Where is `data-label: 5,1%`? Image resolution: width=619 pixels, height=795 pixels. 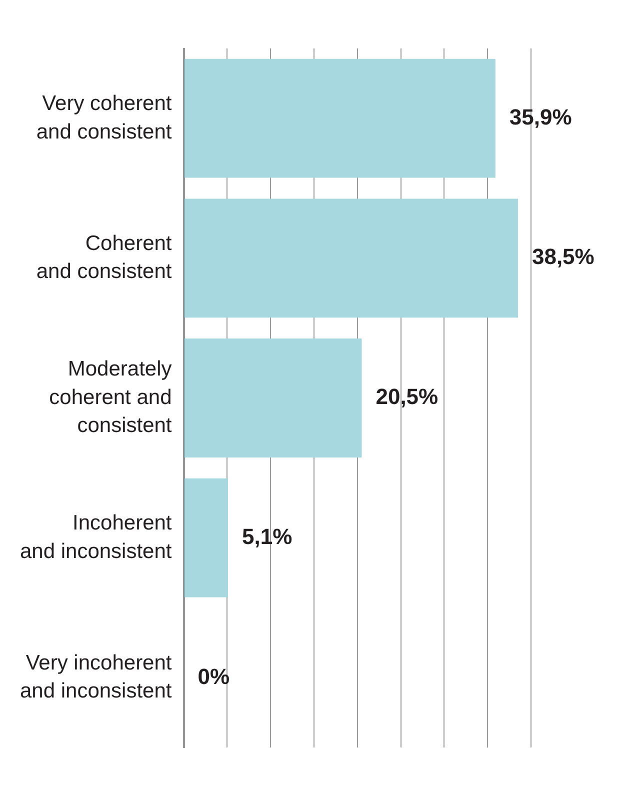 data-label: 5,1% is located at coordinates (267, 536).